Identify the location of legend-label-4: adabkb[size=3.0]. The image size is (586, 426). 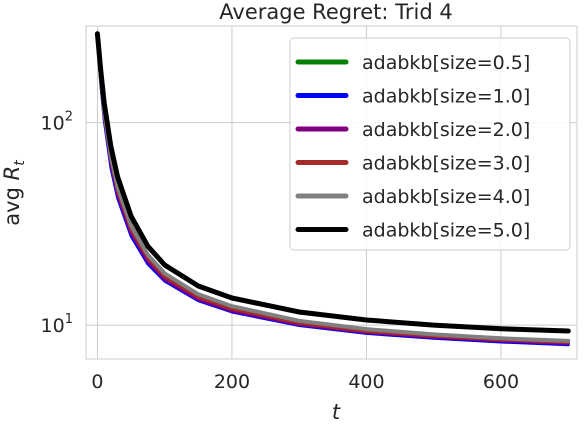
(446, 164).